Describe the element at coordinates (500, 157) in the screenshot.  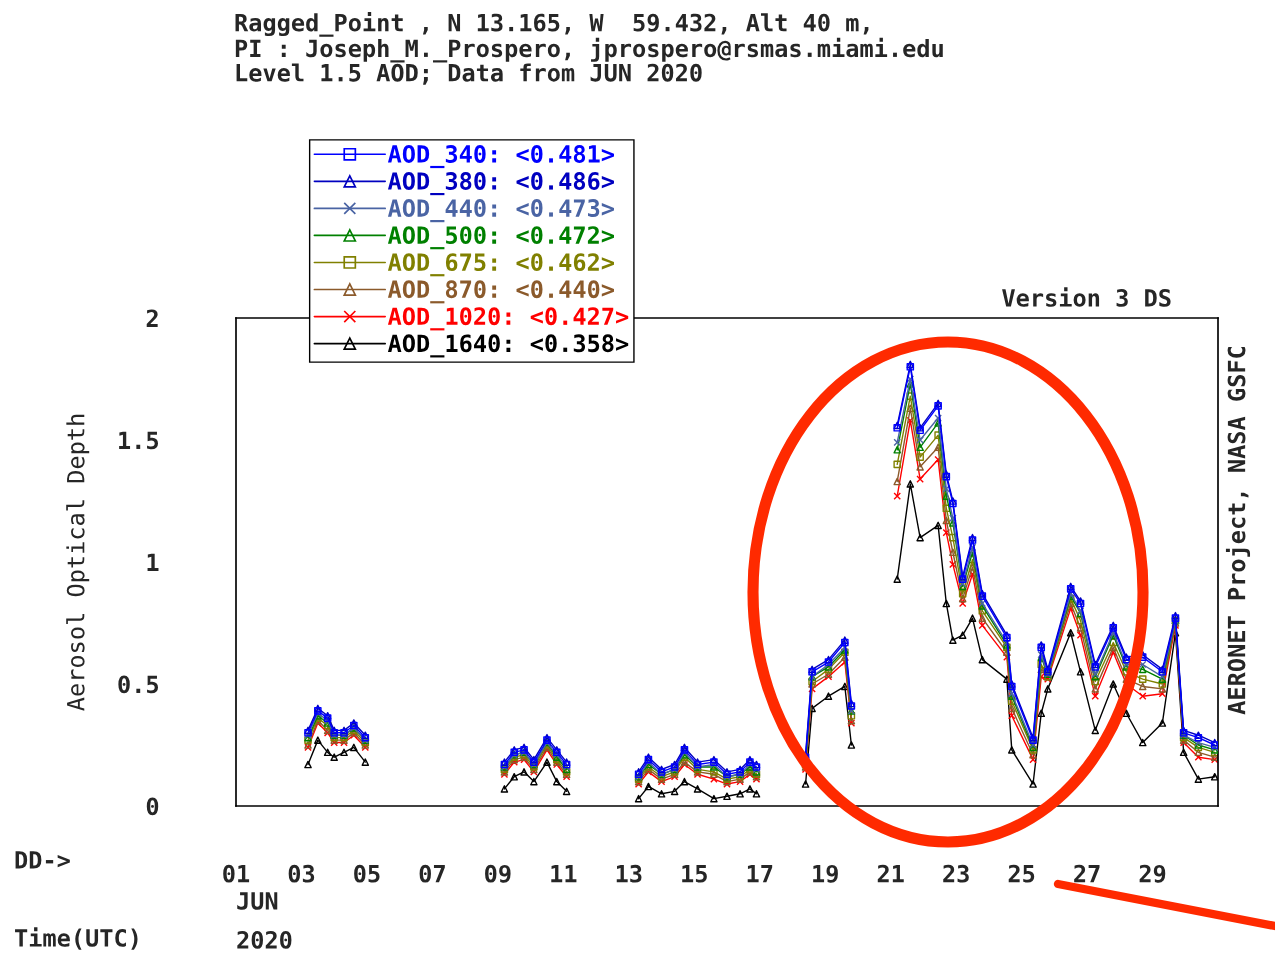
I see `legend-label: AOD_340: <0.481>` at that location.